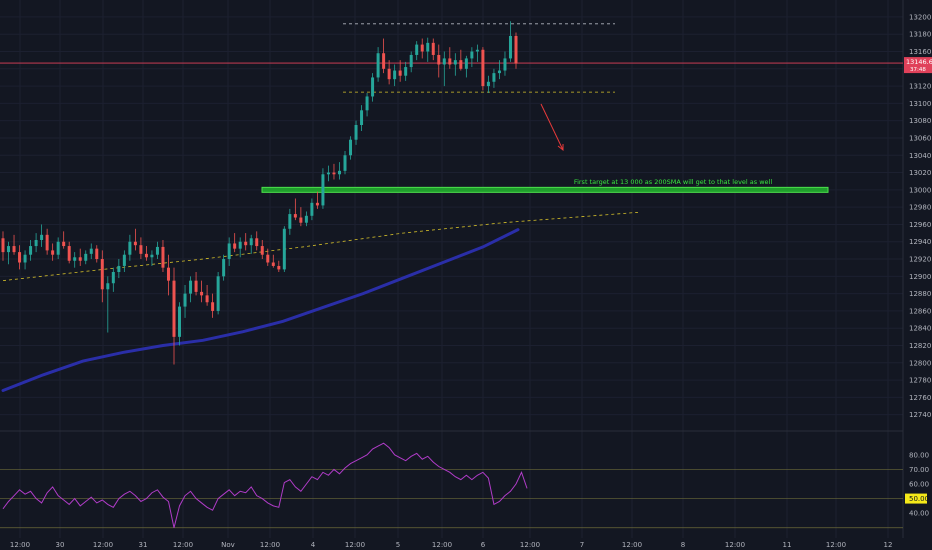 The width and height of the screenshot is (932, 550). What do you see at coordinates (552, 127) in the screenshot?
I see `down-arrow-line` at bounding box center [552, 127].